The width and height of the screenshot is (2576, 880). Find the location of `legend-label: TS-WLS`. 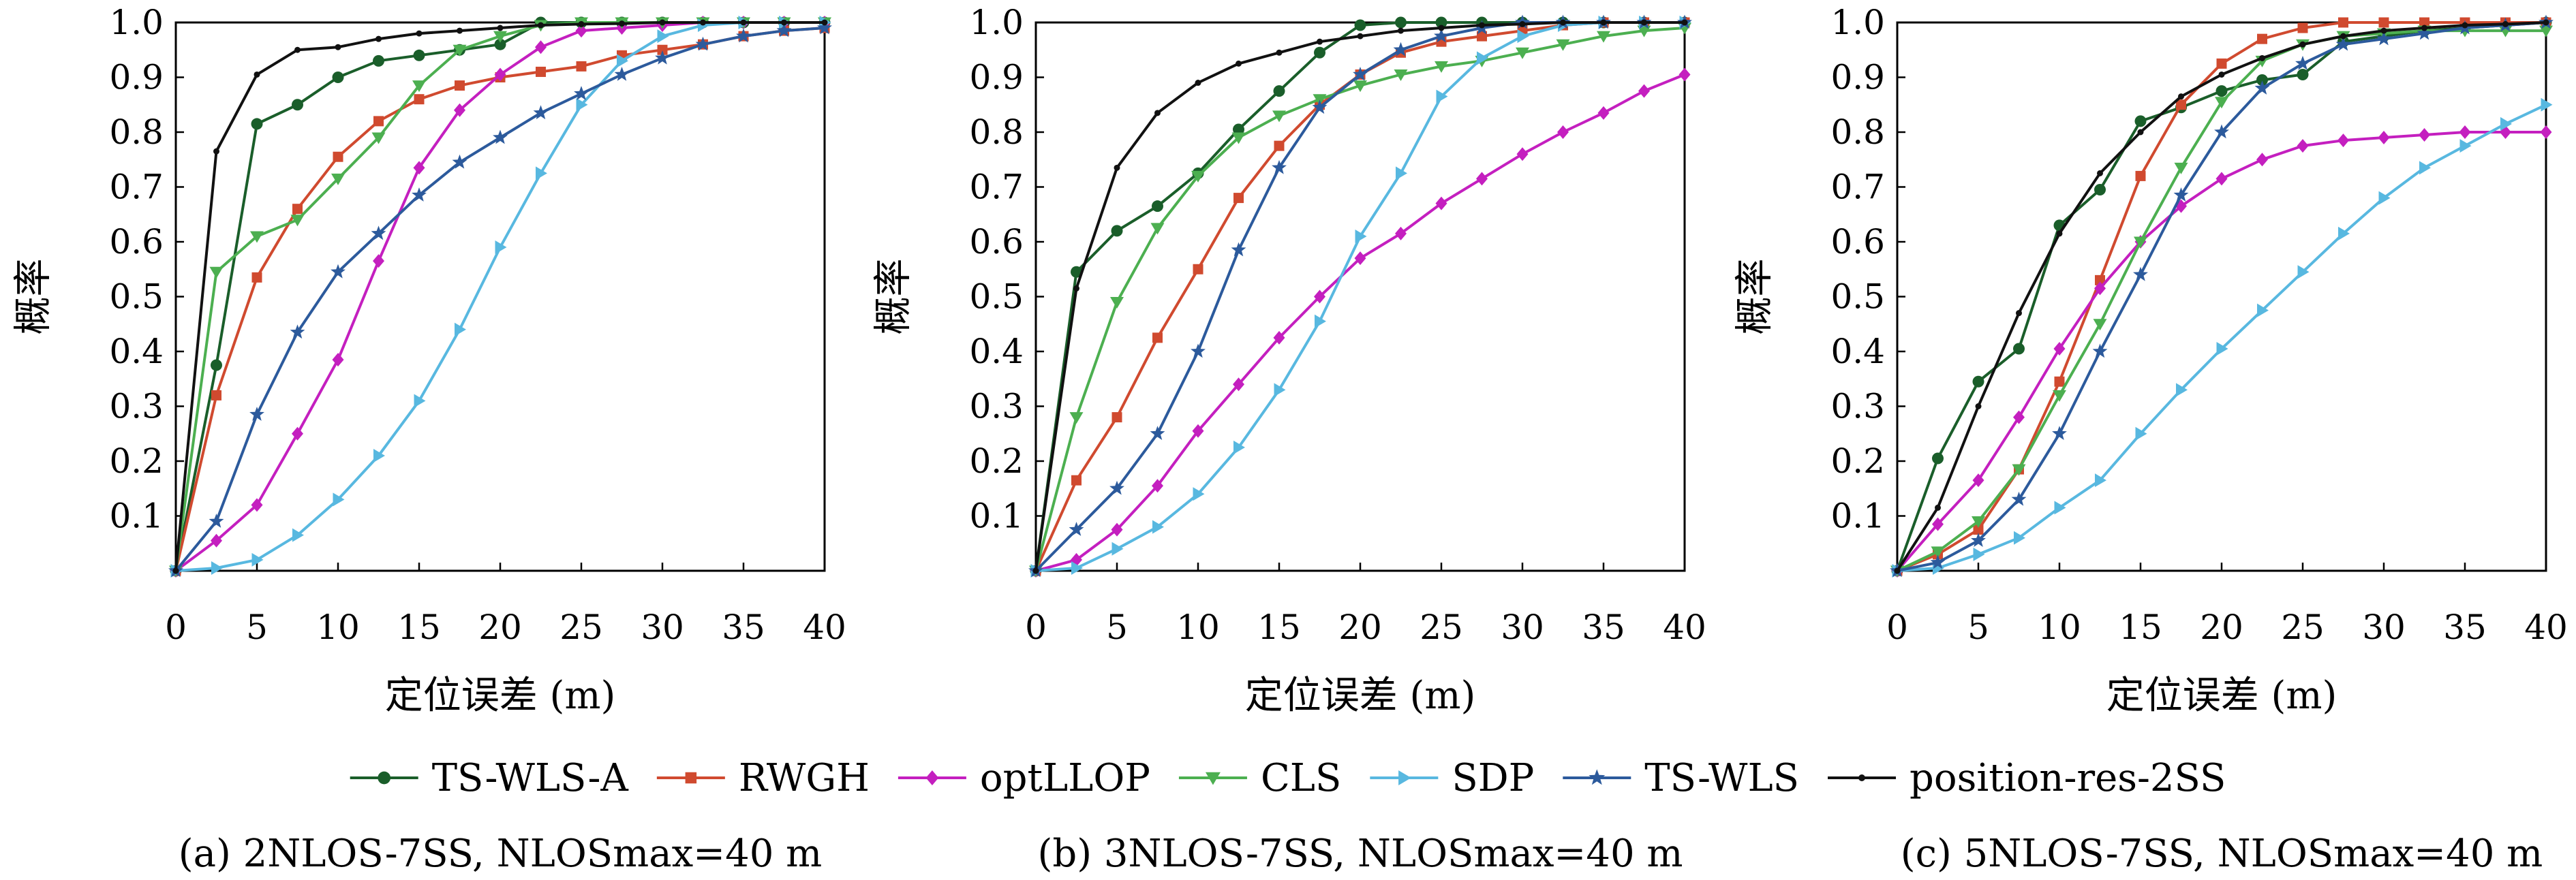

legend-label: TS-WLS is located at coordinates (1722, 778).